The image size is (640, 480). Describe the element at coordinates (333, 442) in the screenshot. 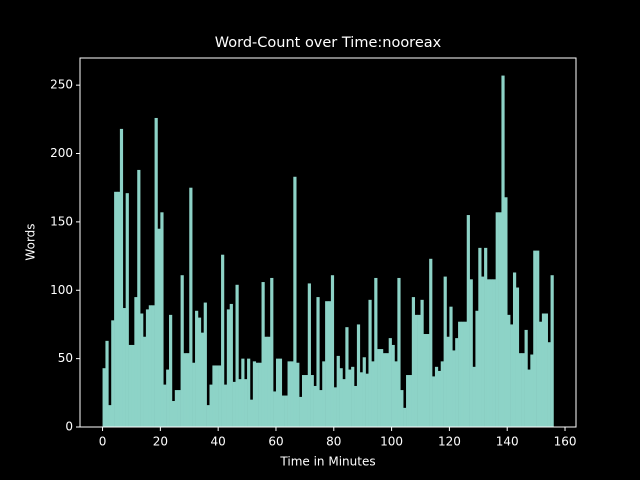

I see `x-tick-label: 80` at that location.